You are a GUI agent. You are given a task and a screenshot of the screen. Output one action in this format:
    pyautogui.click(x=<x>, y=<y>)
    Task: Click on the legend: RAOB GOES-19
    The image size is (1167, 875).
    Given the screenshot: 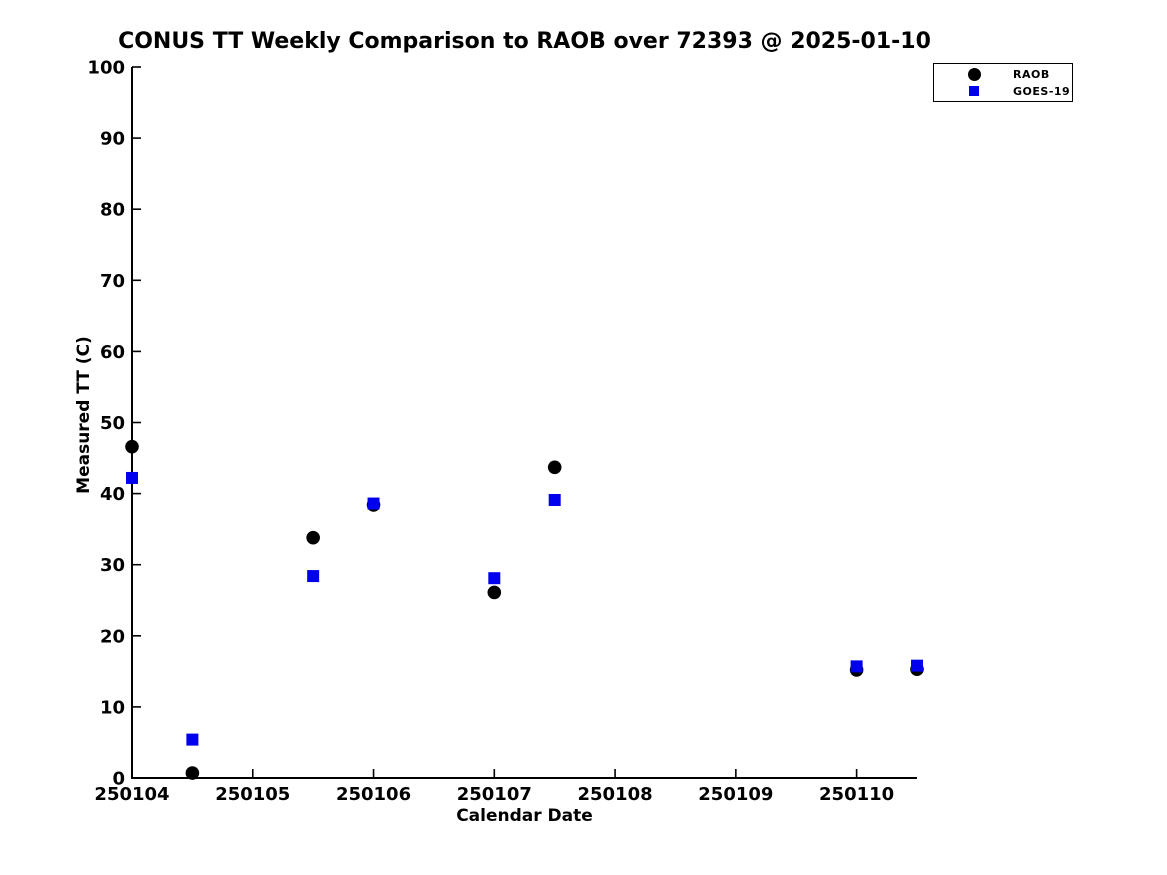 What is the action you would take?
    pyautogui.click(x=1003, y=82)
    